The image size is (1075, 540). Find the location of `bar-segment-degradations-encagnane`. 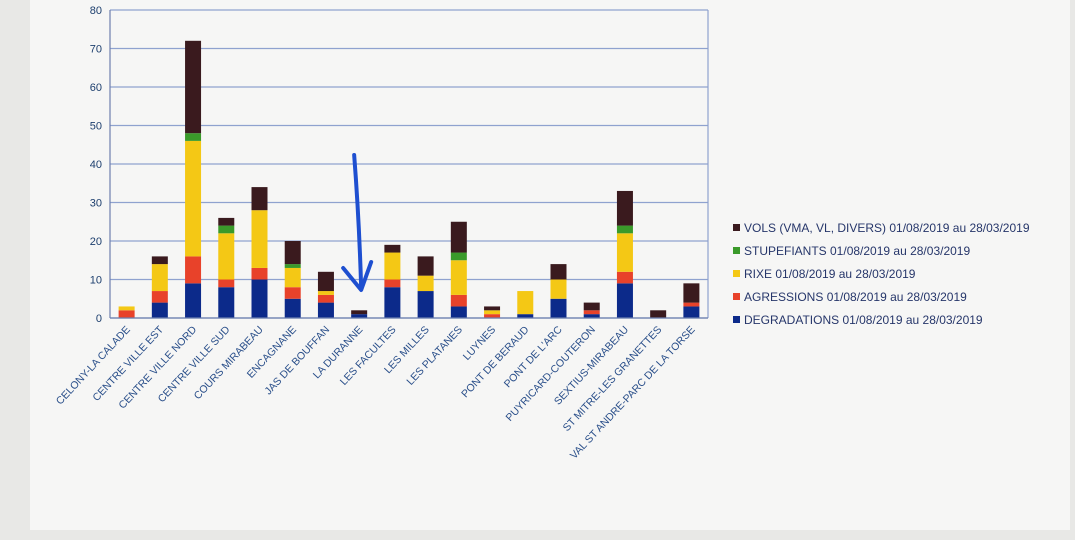

bar-segment-degradations-encagnane is located at coordinates (292, 308).